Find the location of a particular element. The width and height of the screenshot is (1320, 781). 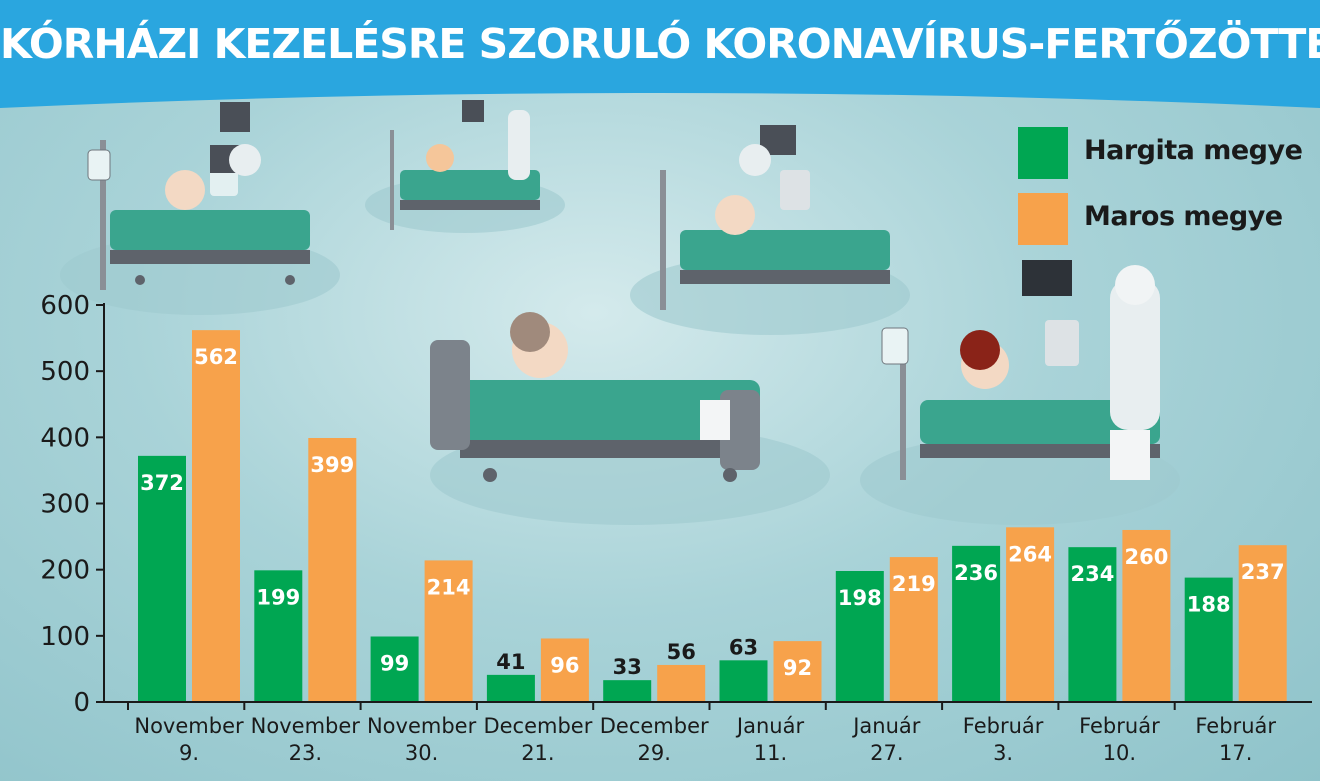

x-tick-label-line2: 11. is located at coordinates (770, 753).